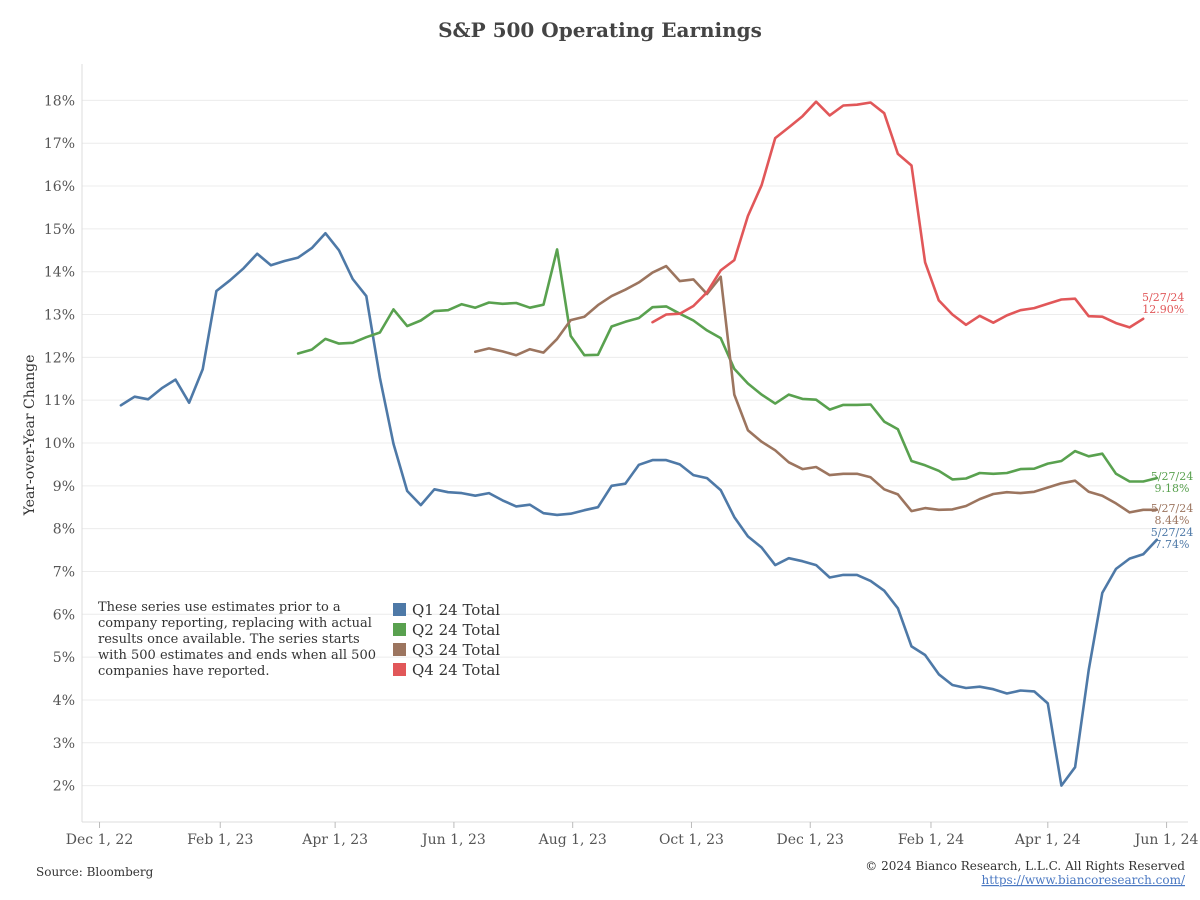 The height and width of the screenshot is (900, 1200). What do you see at coordinates (453, 840) in the screenshot?
I see `x-tick-label: Jun 1, 23` at bounding box center [453, 840].